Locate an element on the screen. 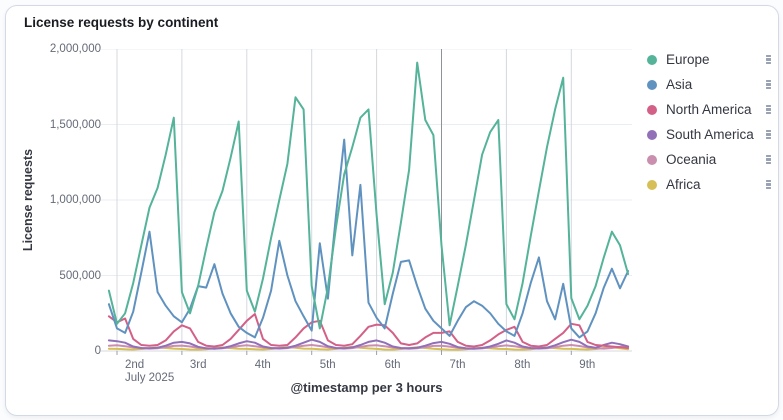 Image resolution: width=783 pixels, height=420 pixels. x-axis-title: @timestamp per 3 hours is located at coordinates (366, 387).